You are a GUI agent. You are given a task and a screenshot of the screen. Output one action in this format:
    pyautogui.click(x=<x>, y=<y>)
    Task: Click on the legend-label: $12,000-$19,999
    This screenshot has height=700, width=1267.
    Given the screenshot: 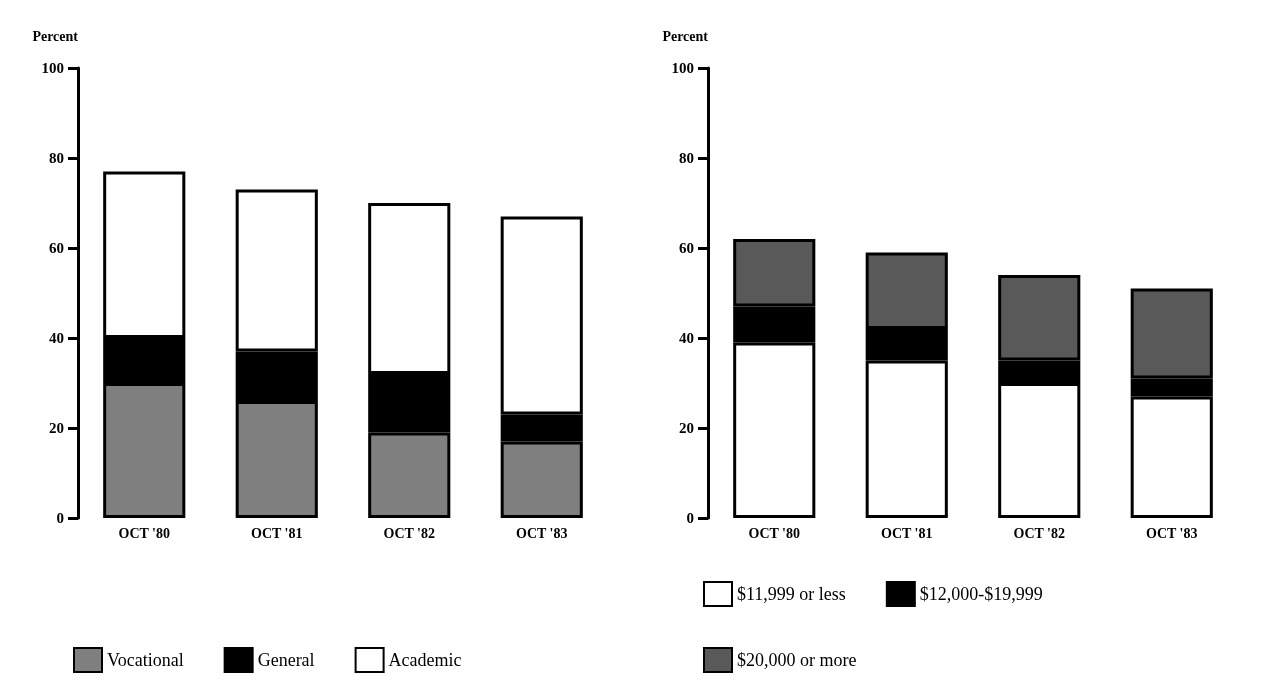 What is the action you would take?
    pyautogui.click(x=981, y=594)
    